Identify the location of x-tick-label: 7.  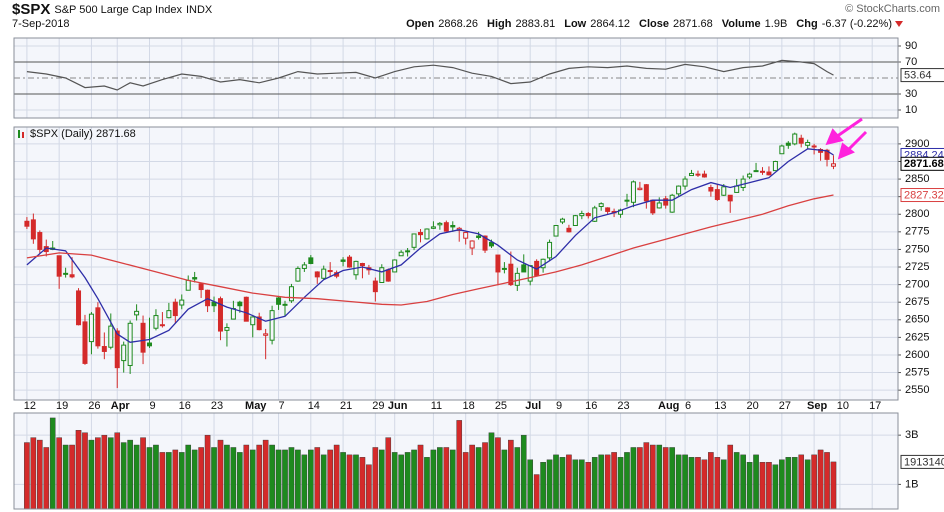
(281, 406).